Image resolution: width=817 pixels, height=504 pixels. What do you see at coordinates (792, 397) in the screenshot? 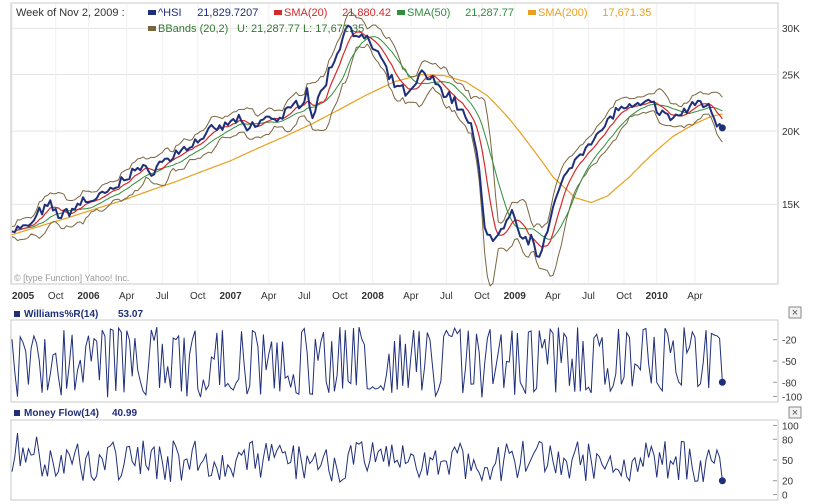
I see `indicator-ytick-label: -100` at bounding box center [792, 397].